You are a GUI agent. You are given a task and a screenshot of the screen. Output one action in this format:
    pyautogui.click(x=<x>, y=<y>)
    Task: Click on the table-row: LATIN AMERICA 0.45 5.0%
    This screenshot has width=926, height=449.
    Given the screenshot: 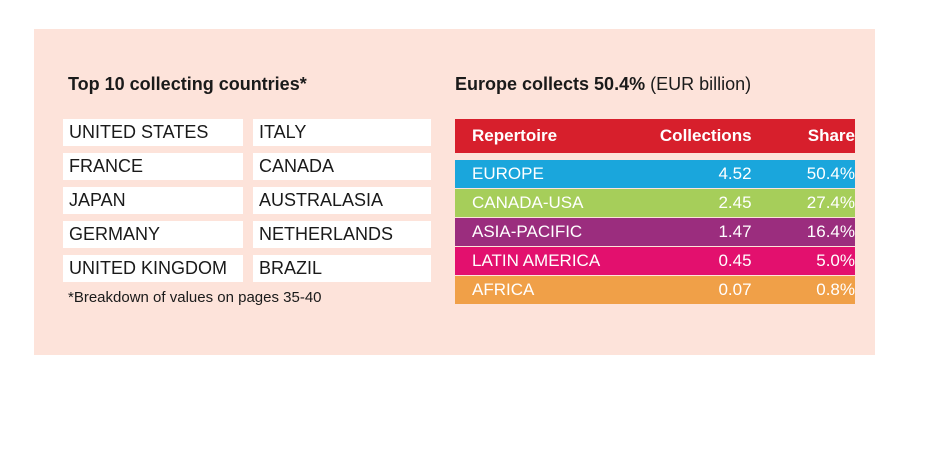 What is the action you would take?
    pyautogui.click(x=655, y=261)
    